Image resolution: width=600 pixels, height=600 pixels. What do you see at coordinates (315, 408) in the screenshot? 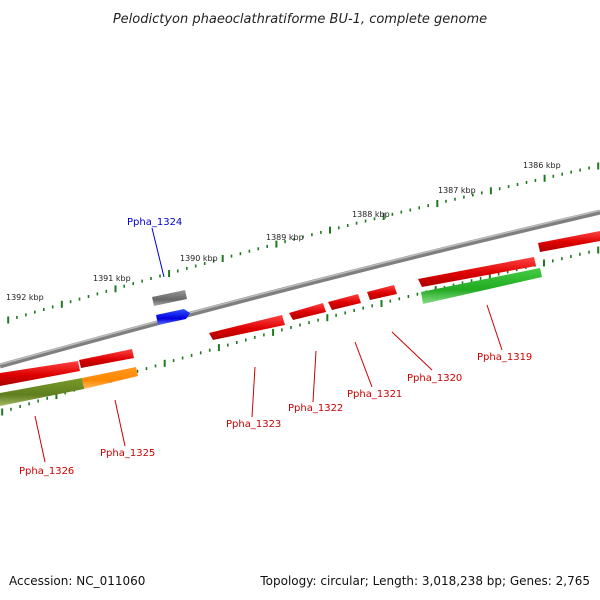
I see `gene-label-ppha-1322: Ppha_1322` at bounding box center [315, 408].